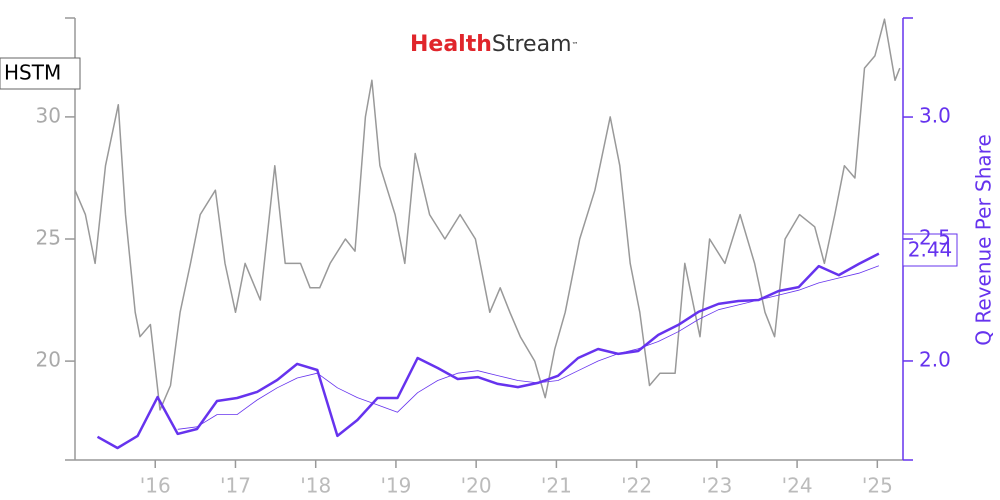 Image resolution: width=1000 pixels, height=500 pixels. What do you see at coordinates (32, 73) in the screenshot?
I see `ticker: HSTM` at bounding box center [32, 73].